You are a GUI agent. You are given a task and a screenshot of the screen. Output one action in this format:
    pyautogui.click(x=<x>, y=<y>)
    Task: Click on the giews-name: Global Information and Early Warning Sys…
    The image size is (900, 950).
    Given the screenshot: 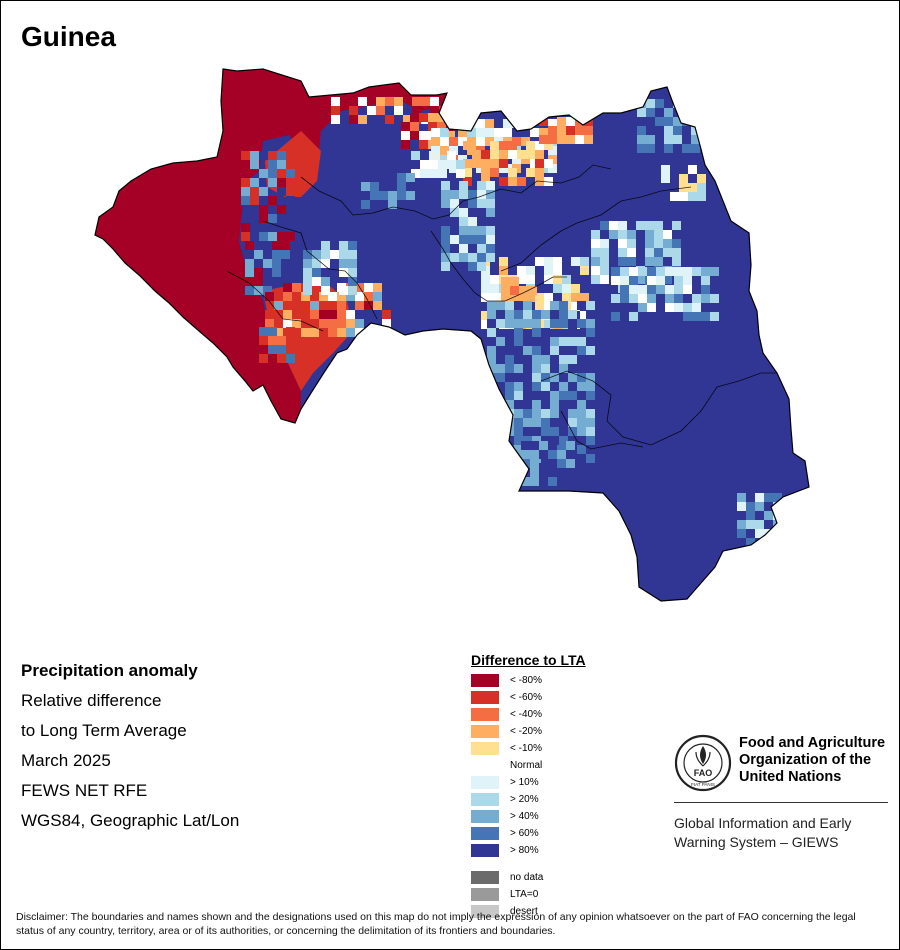 What is the action you would take?
    pyautogui.click(x=762, y=833)
    